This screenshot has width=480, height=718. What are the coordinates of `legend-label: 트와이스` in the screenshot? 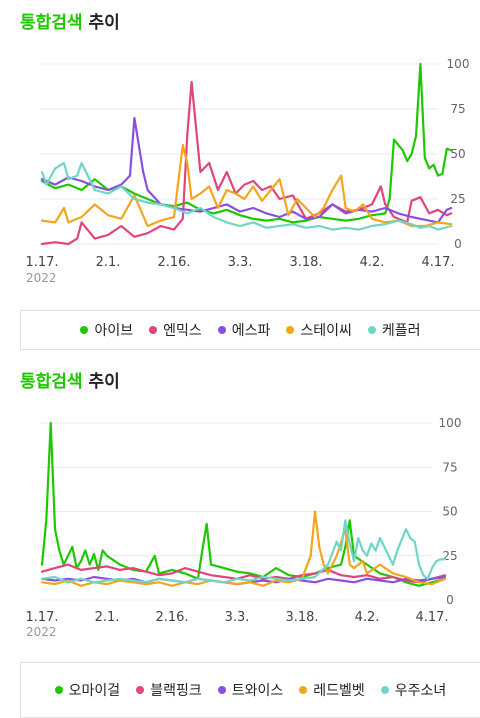 It's located at (257, 691).